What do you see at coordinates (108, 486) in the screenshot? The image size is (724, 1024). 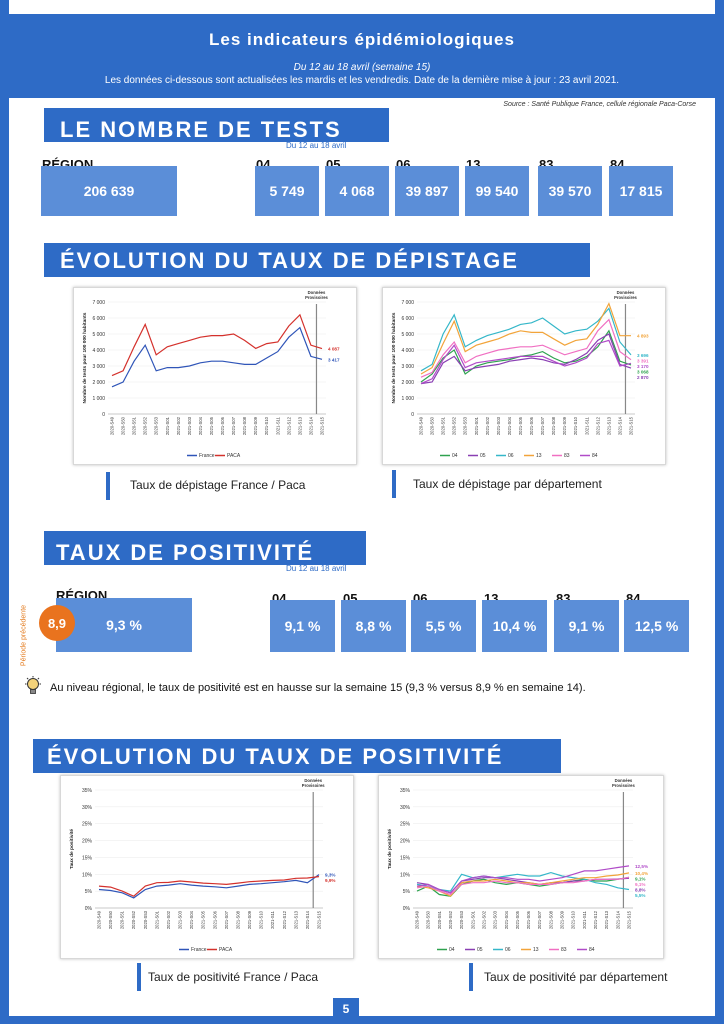 I see `caption-bar-screening-left` at bounding box center [108, 486].